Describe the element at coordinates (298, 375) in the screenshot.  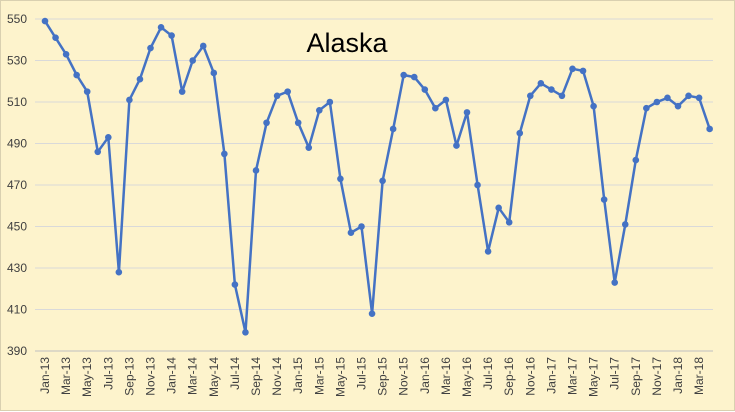
I see `x-tick-label: Jan-15` at that location.